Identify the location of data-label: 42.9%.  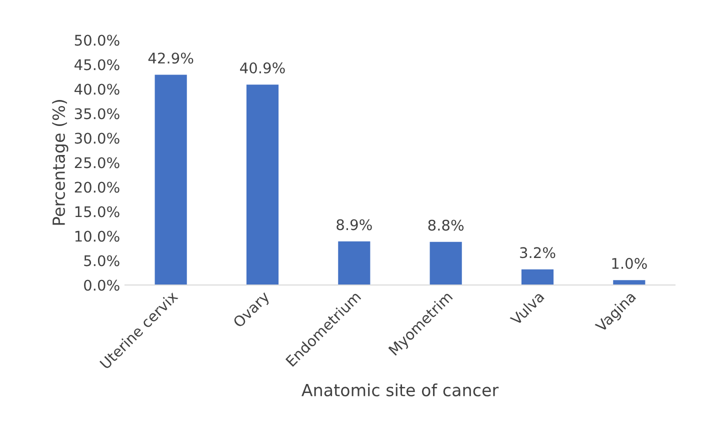
(171, 58).